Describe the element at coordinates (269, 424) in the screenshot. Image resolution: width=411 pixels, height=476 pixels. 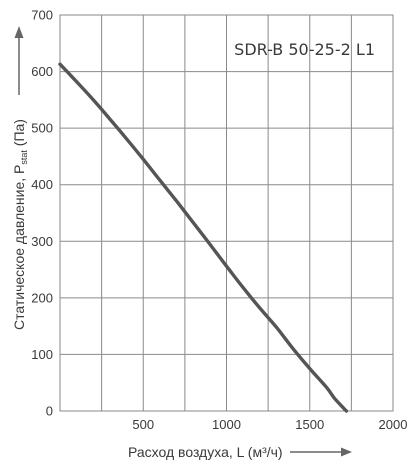
I see `x-tick-labels: 500 1000 1500 2000` at that location.